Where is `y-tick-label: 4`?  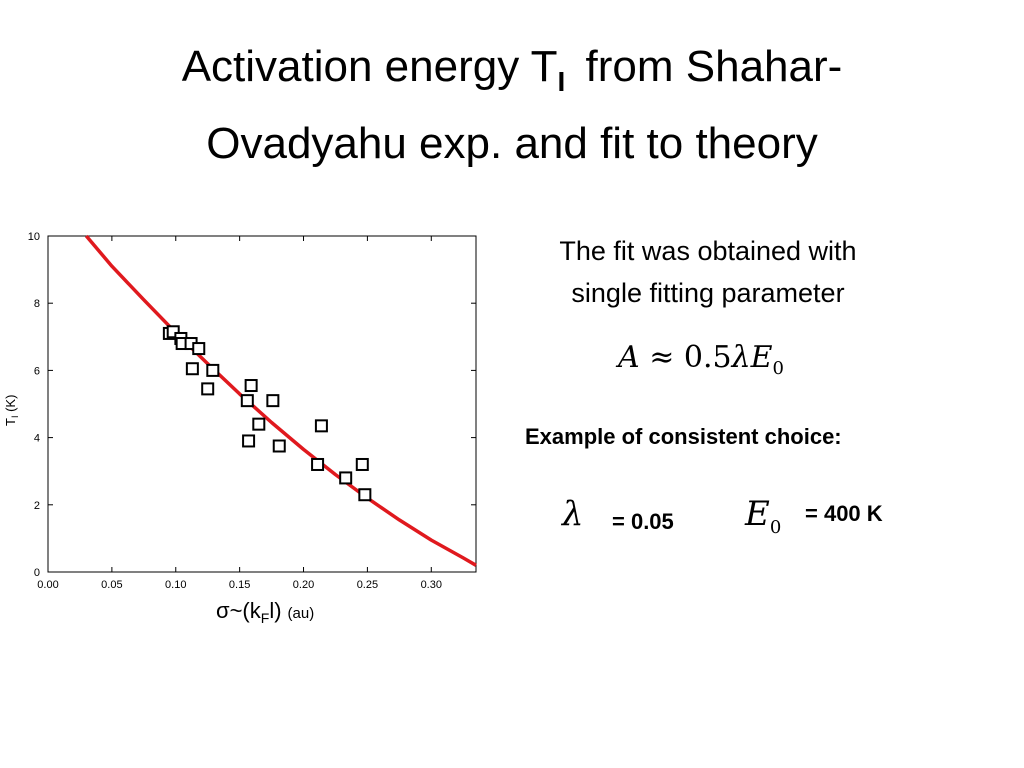 y-tick-label: 4 is located at coordinates (37, 439).